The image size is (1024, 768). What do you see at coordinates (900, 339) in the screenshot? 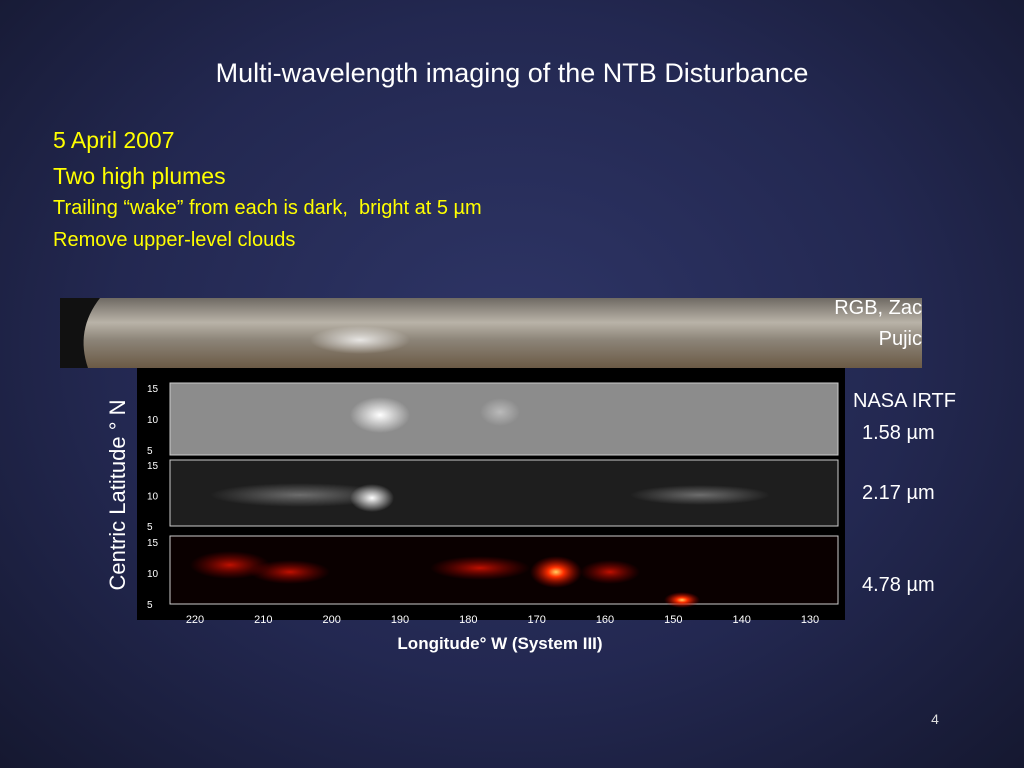
I see `rgb-label: Pujic` at bounding box center [900, 339].